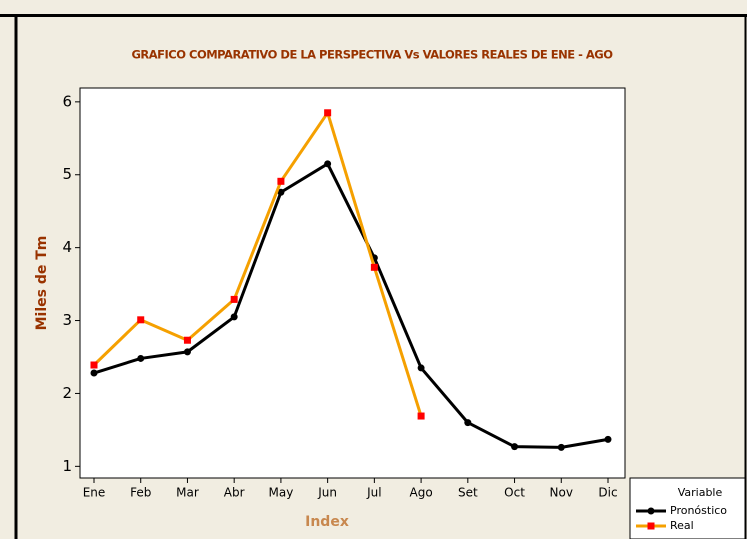 The width and height of the screenshot is (747, 539). Describe the element at coordinates (468, 493) in the screenshot. I see `x-tick-label: Set` at that location.